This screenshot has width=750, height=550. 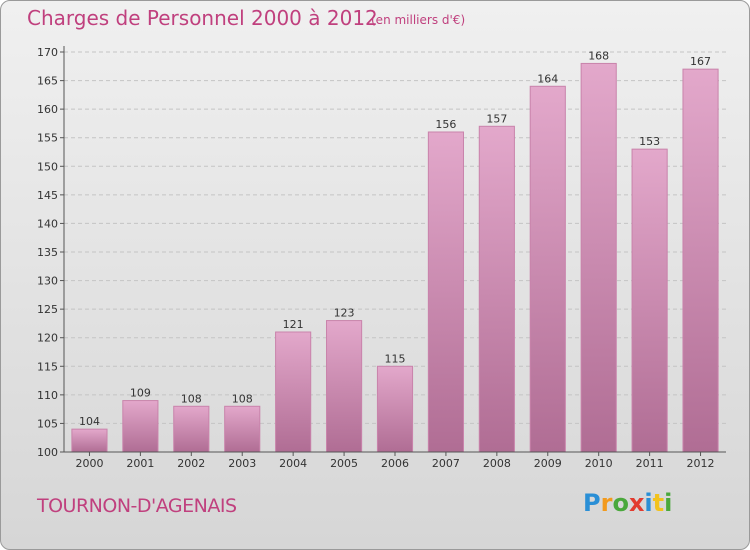 What do you see at coordinates (140, 393) in the screenshot?
I see `bar-value-label: 109` at bounding box center [140, 393].